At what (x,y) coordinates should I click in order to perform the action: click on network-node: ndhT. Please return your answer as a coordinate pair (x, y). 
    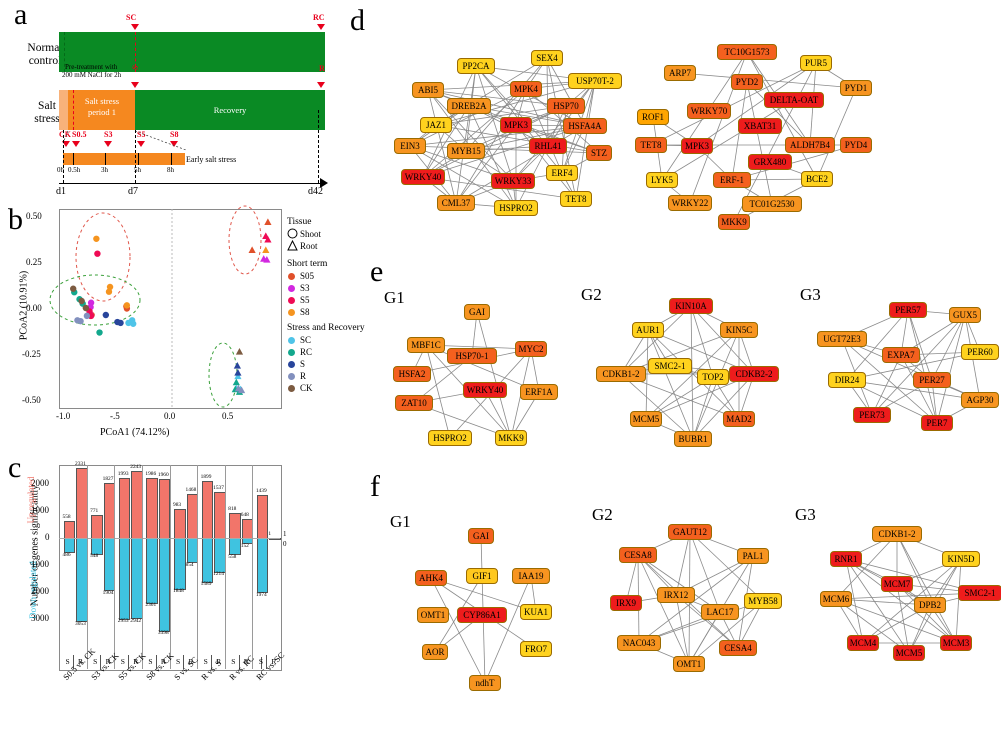
    Looking at the image, I should click on (485, 683).